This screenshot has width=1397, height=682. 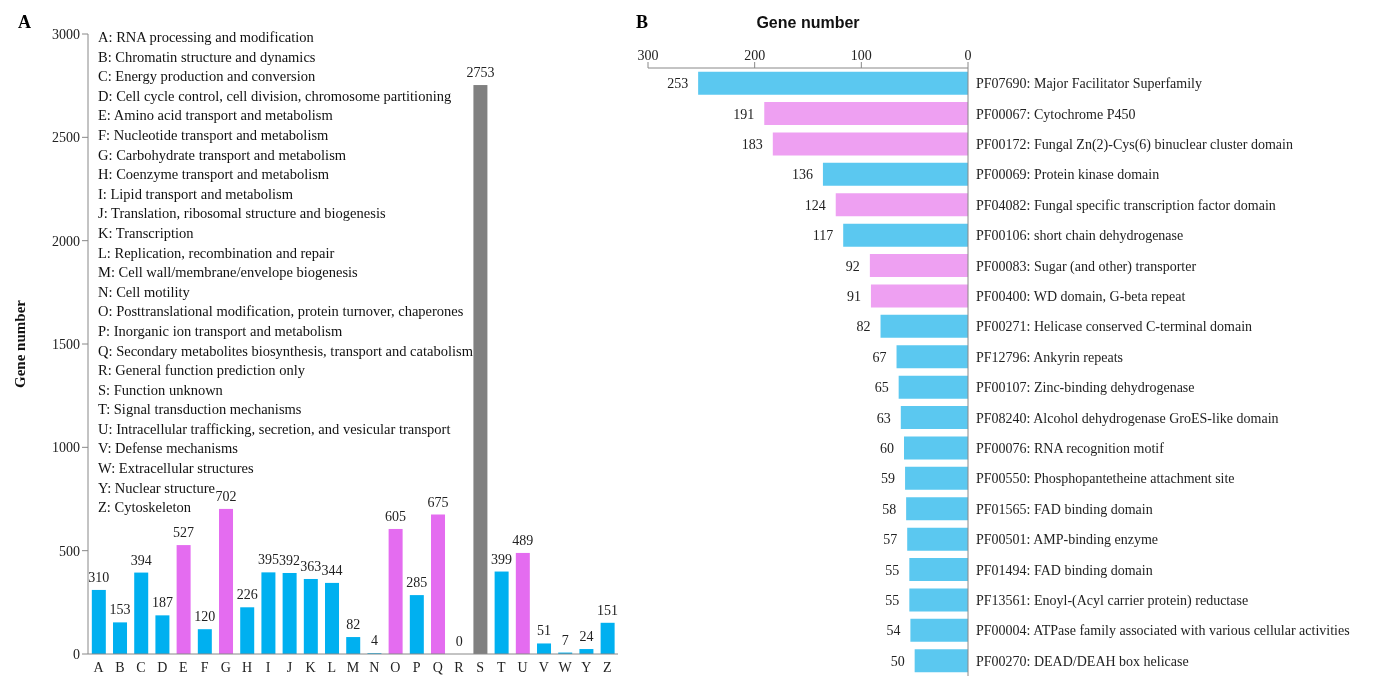 What do you see at coordinates (853, 296) in the screenshot?
I see `data-label: 91` at bounding box center [853, 296].